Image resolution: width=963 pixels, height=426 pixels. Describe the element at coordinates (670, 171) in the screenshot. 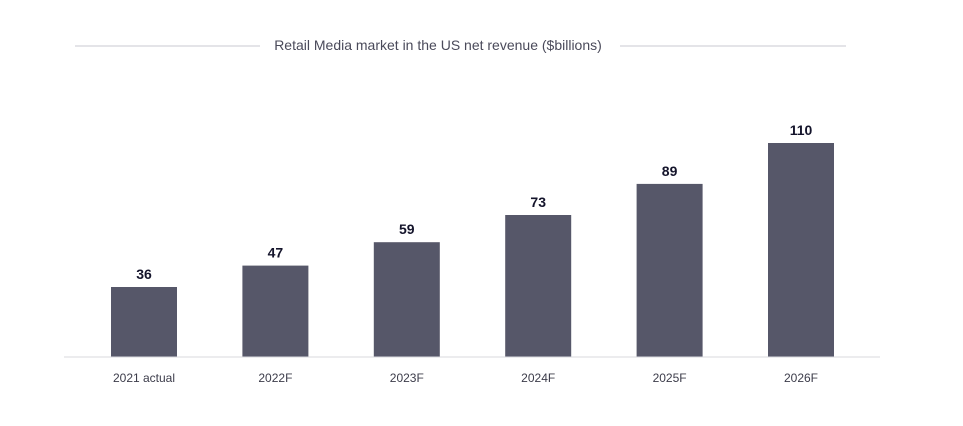

I see `bar-value-label-4: 89` at that location.